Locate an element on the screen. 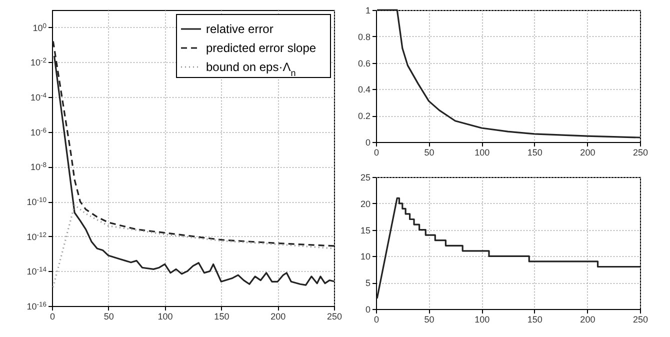 Image resolution: width=670 pixels, height=337 pixels. y-tick-label: 10$^{-10}$ is located at coordinates (36, 202).